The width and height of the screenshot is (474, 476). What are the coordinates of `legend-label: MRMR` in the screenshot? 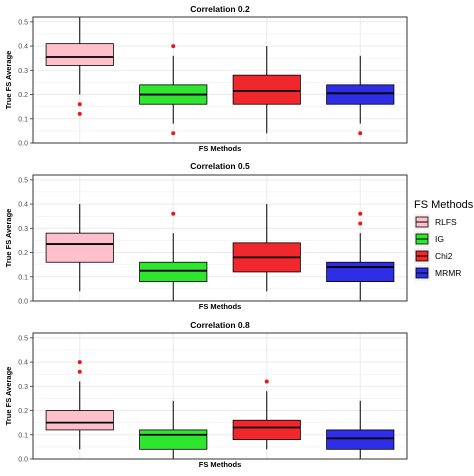 It's located at (448, 273).